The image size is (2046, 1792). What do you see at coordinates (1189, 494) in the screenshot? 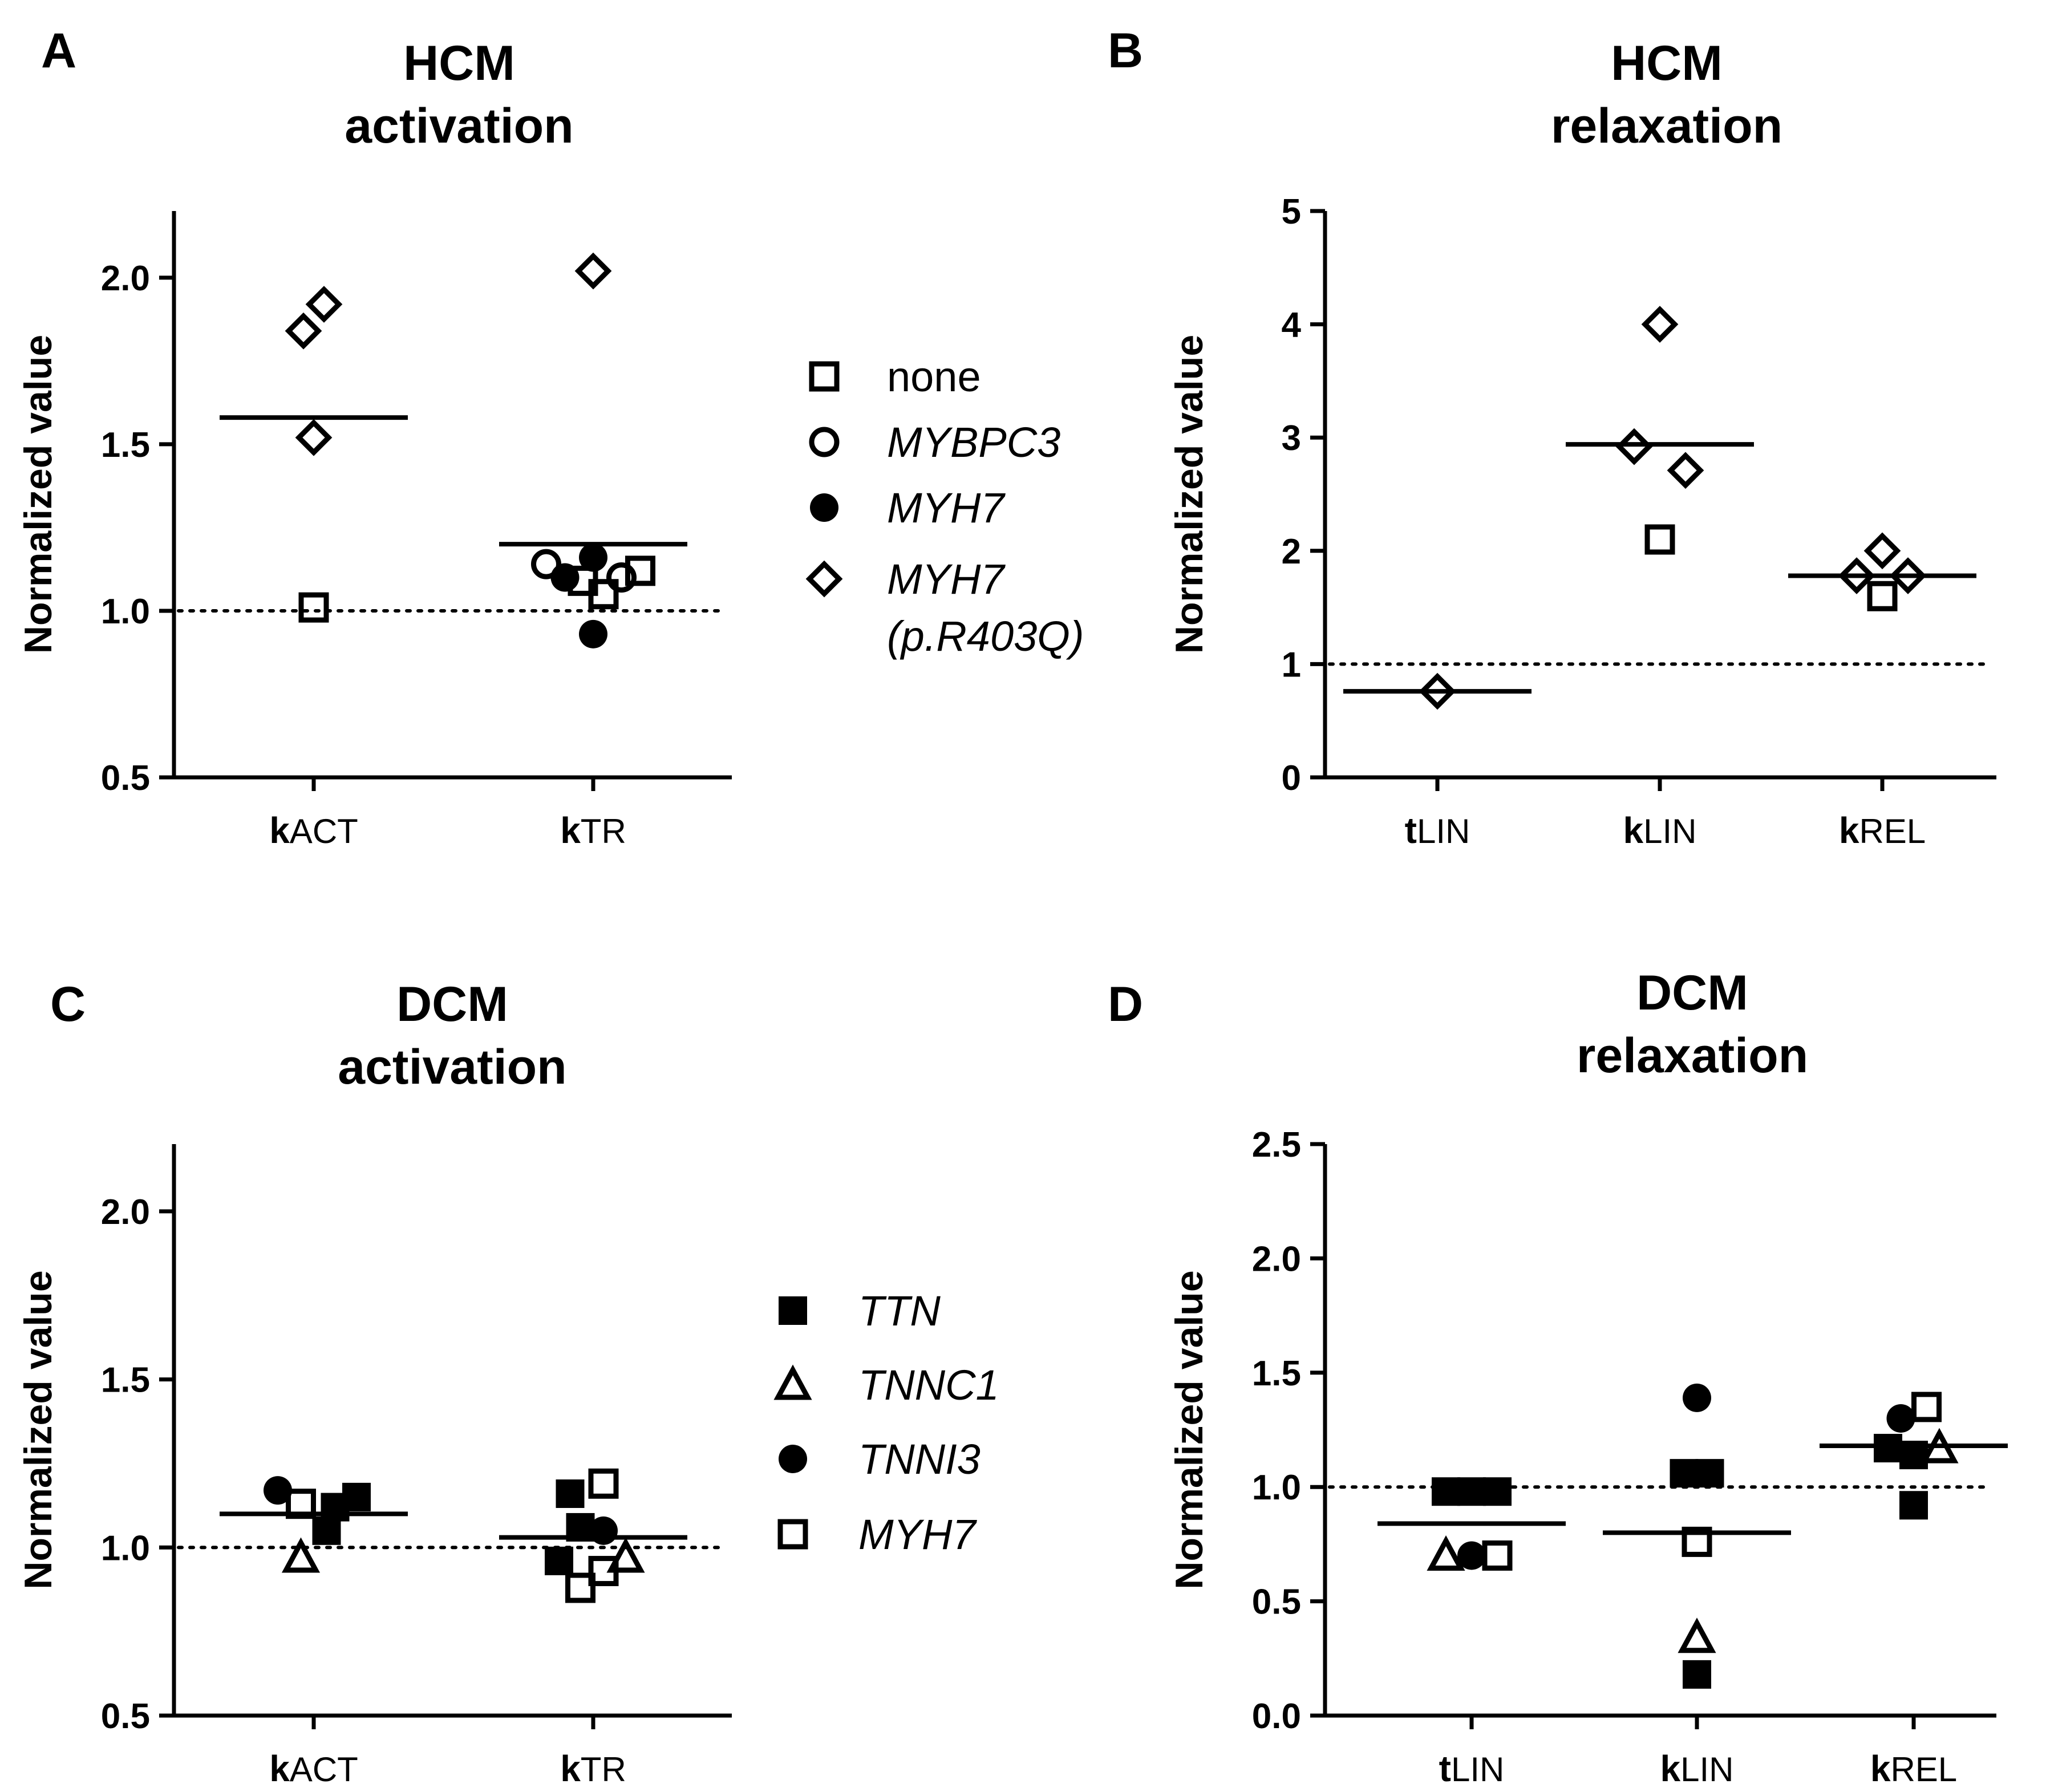
I see `panel-b-y-axis-label: Normalized value` at bounding box center [1189, 494].